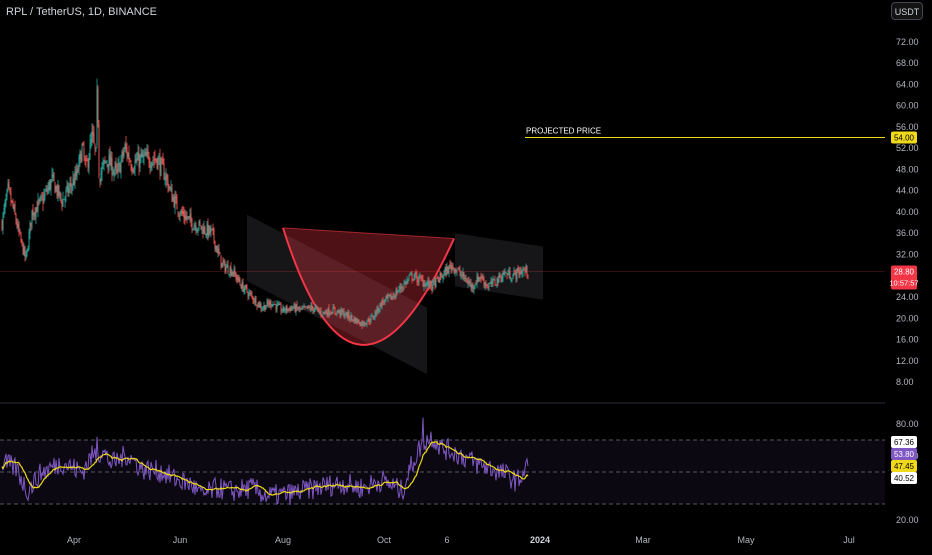 This screenshot has width=932, height=555. Describe the element at coordinates (540, 540) in the screenshot. I see `time-tick-label: 2024` at that location.